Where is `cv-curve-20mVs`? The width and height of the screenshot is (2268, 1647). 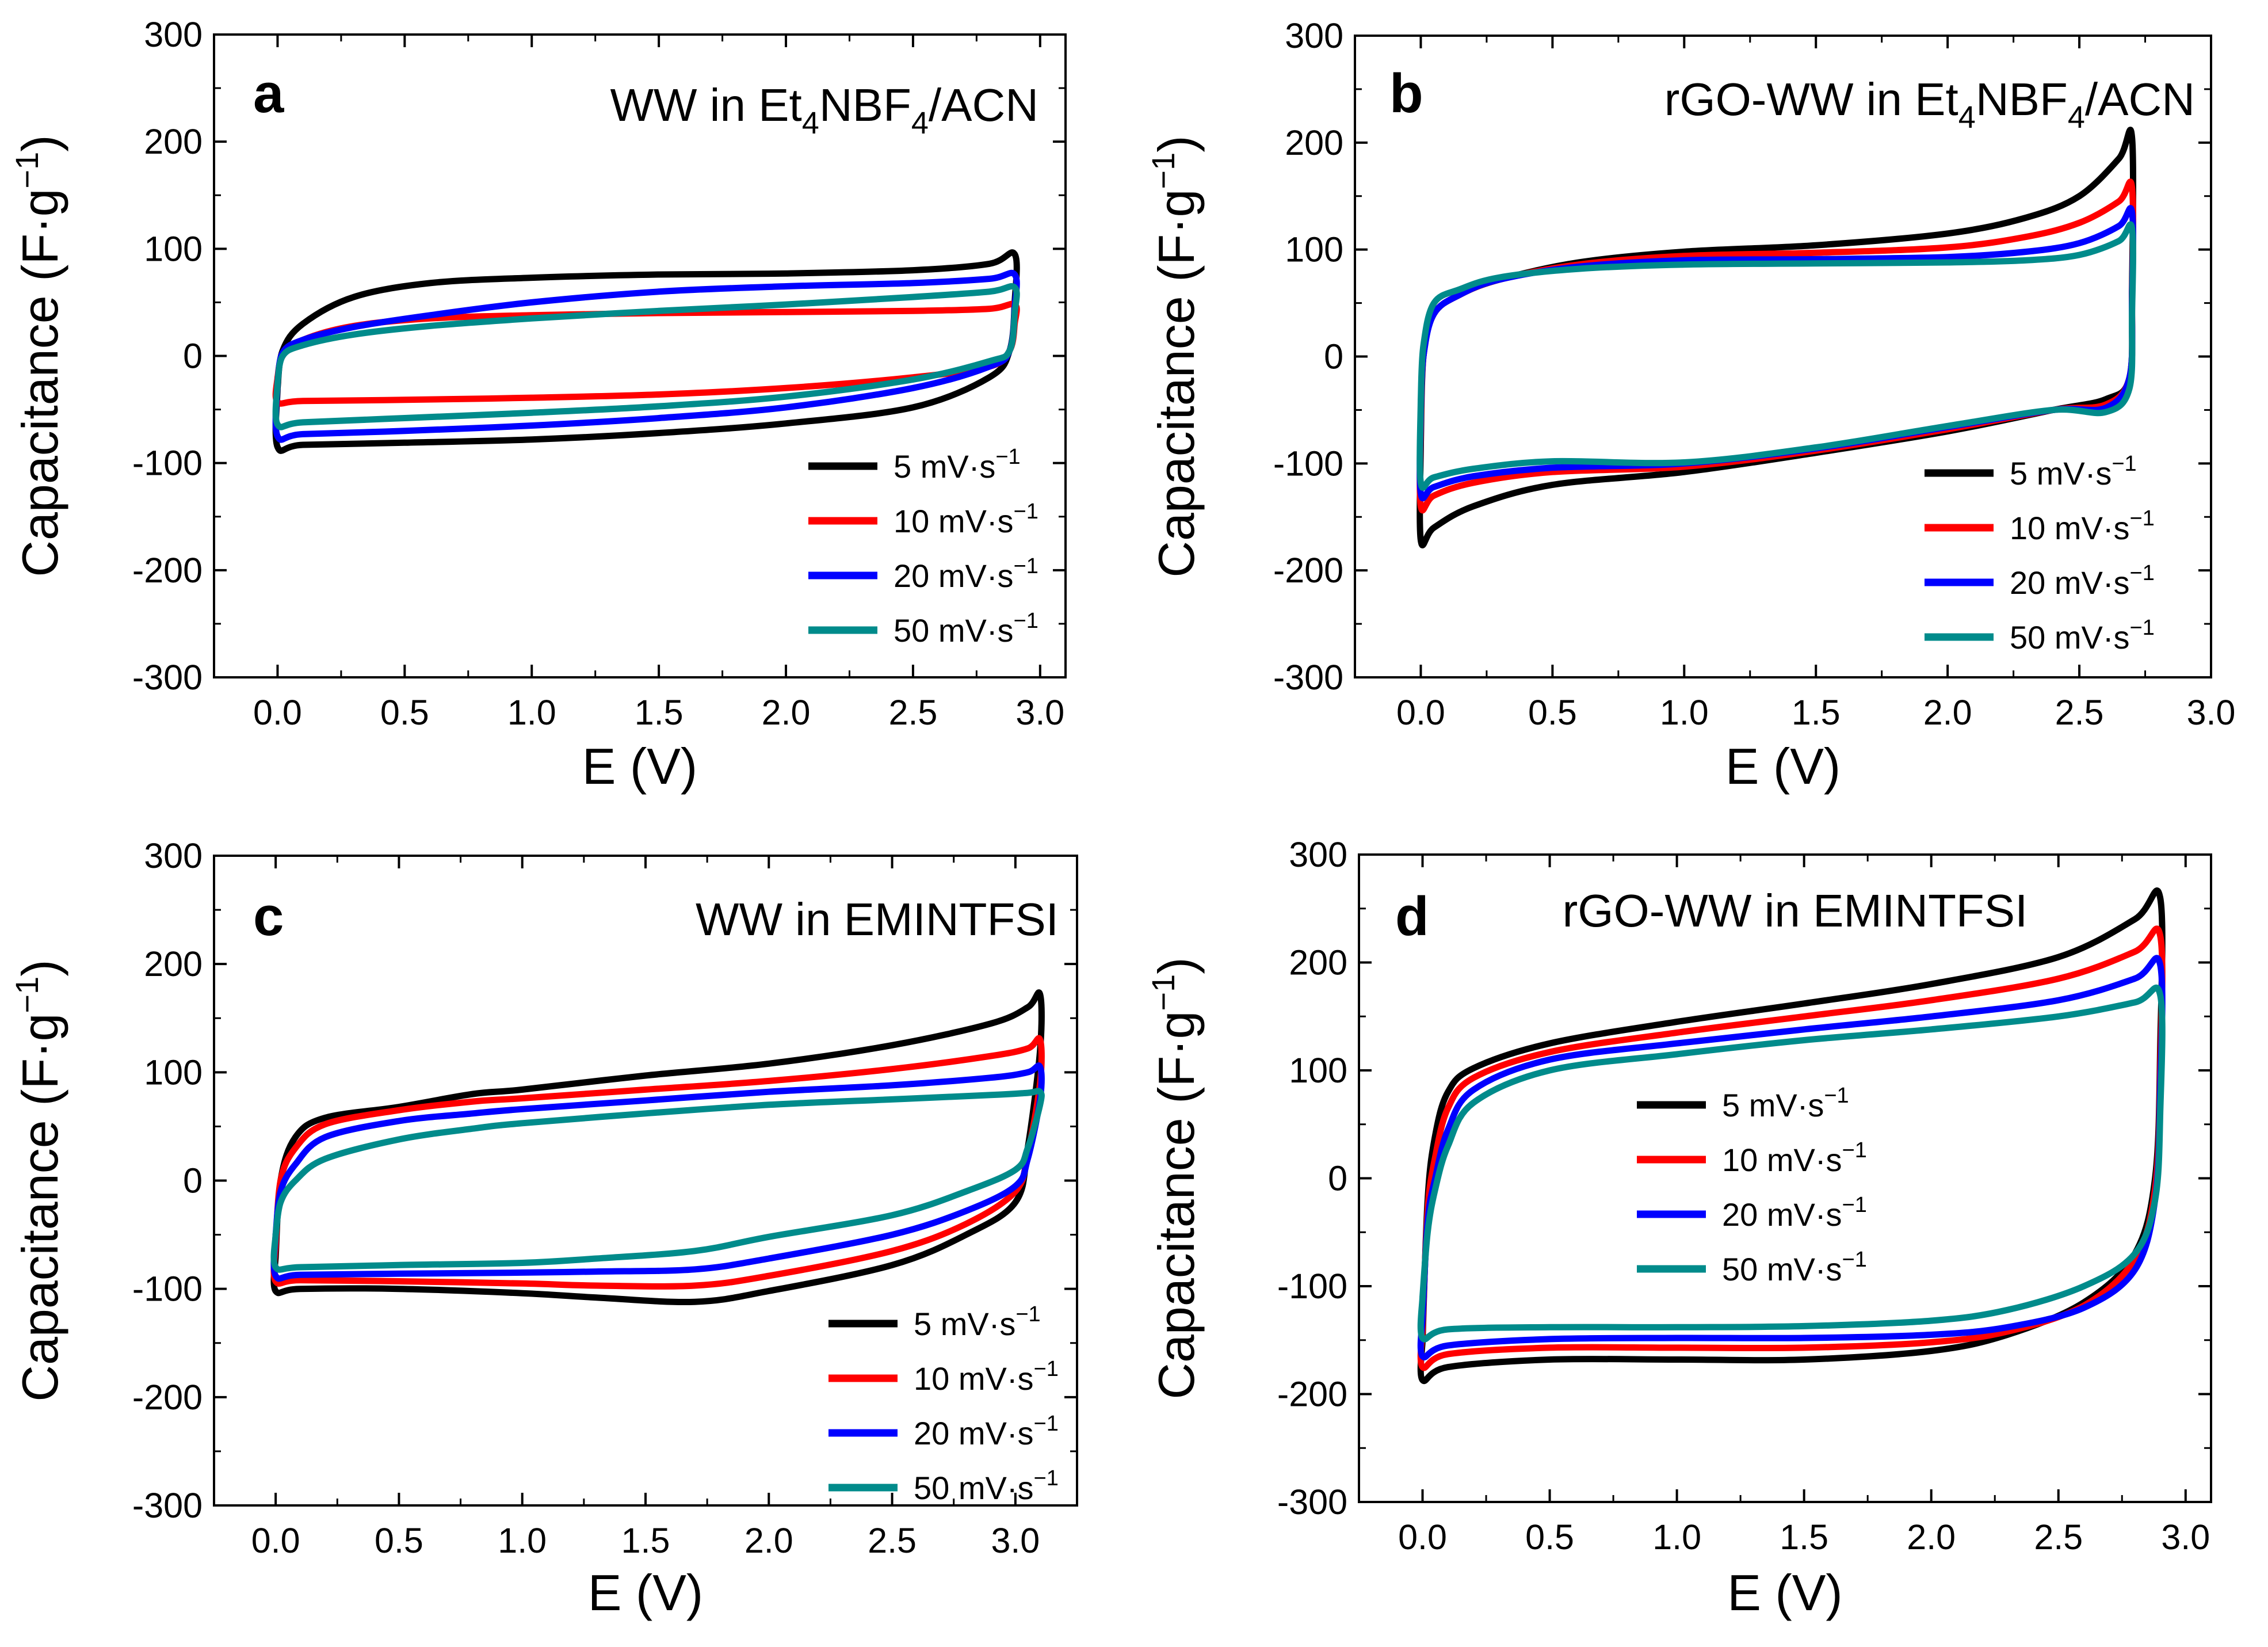 cv-curve-20mVs is located at coordinates (657, 1172).